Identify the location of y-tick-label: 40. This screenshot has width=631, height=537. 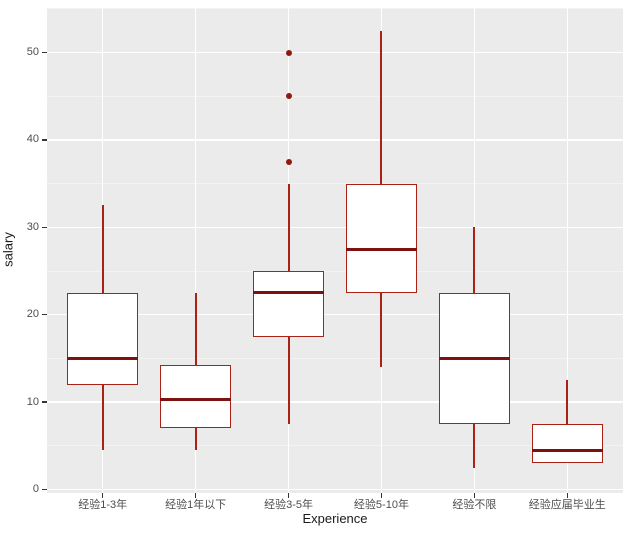
(32, 139).